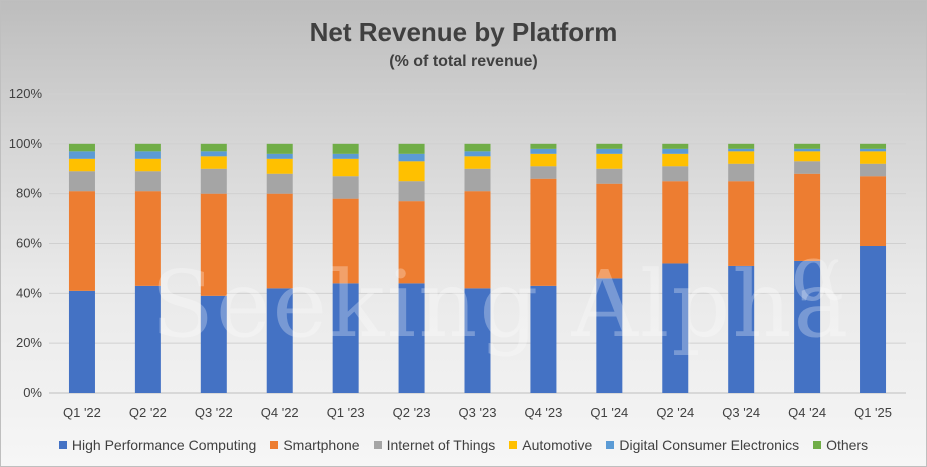  Describe the element at coordinates (29, 193) in the screenshot. I see `y-tick-label: 80%` at that location.